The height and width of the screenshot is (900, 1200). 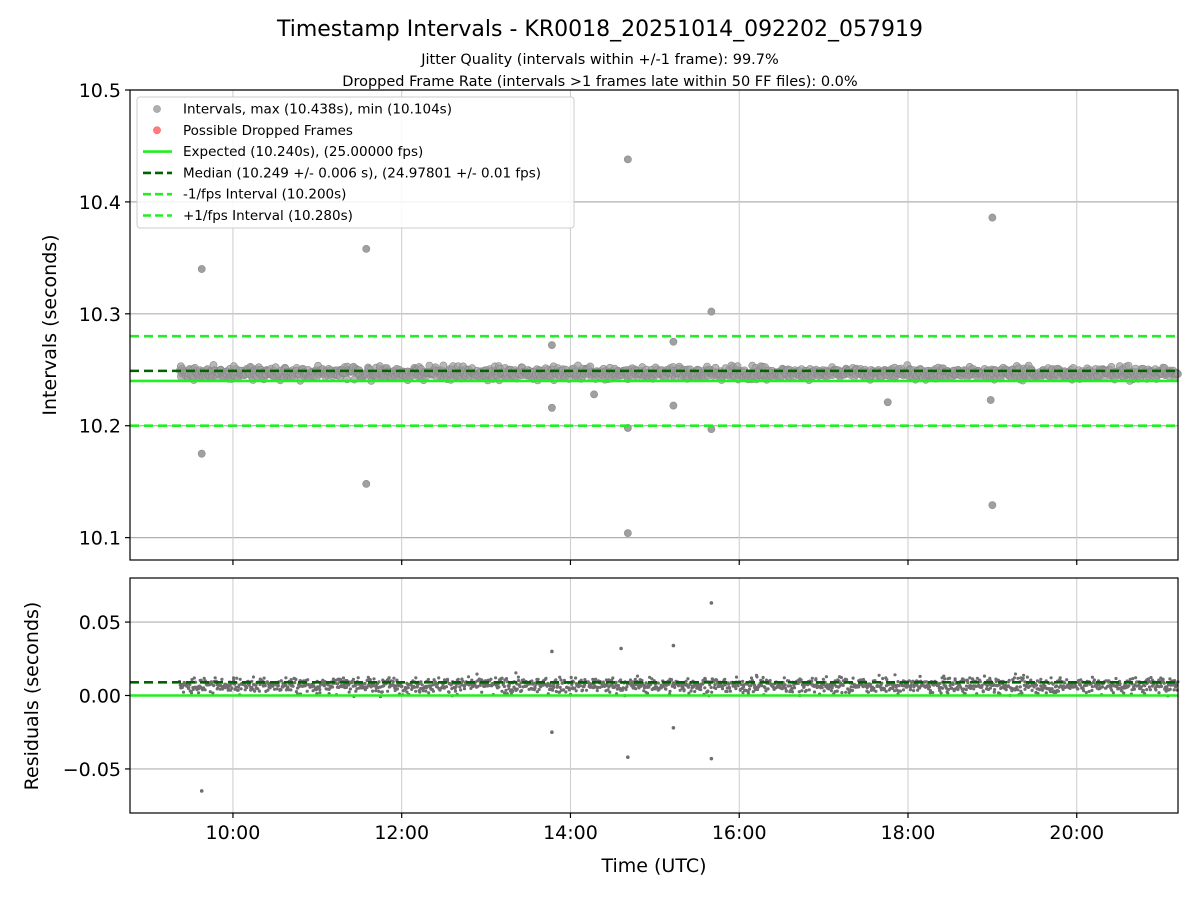 What do you see at coordinates (100, 623) in the screenshot?
I see `residuals-y-tick-label: 0.05` at bounding box center [100, 623].